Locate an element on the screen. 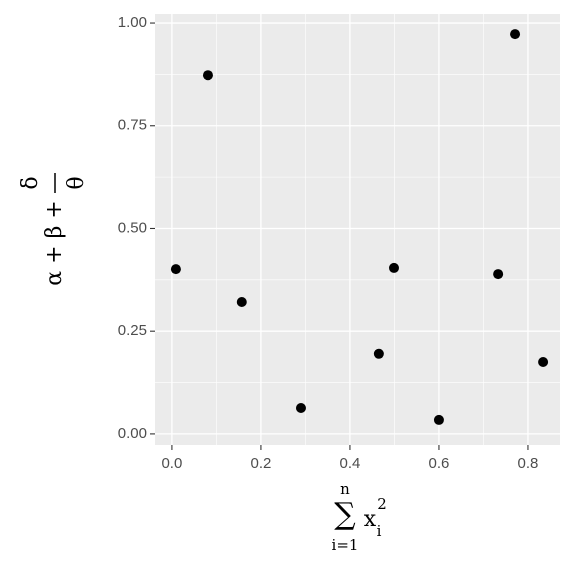 This screenshot has height=576, width=576. x-axis-label: n ∑ i=1 x i 2 is located at coordinates (359, 517).